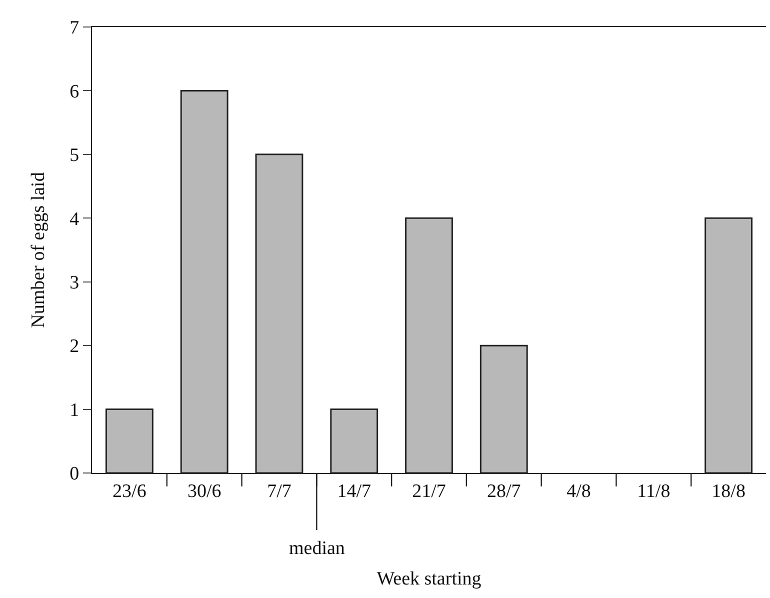 This screenshot has height=598, width=770. I want to click on y-axis-title: Number of eggs laid, so click(38, 250).